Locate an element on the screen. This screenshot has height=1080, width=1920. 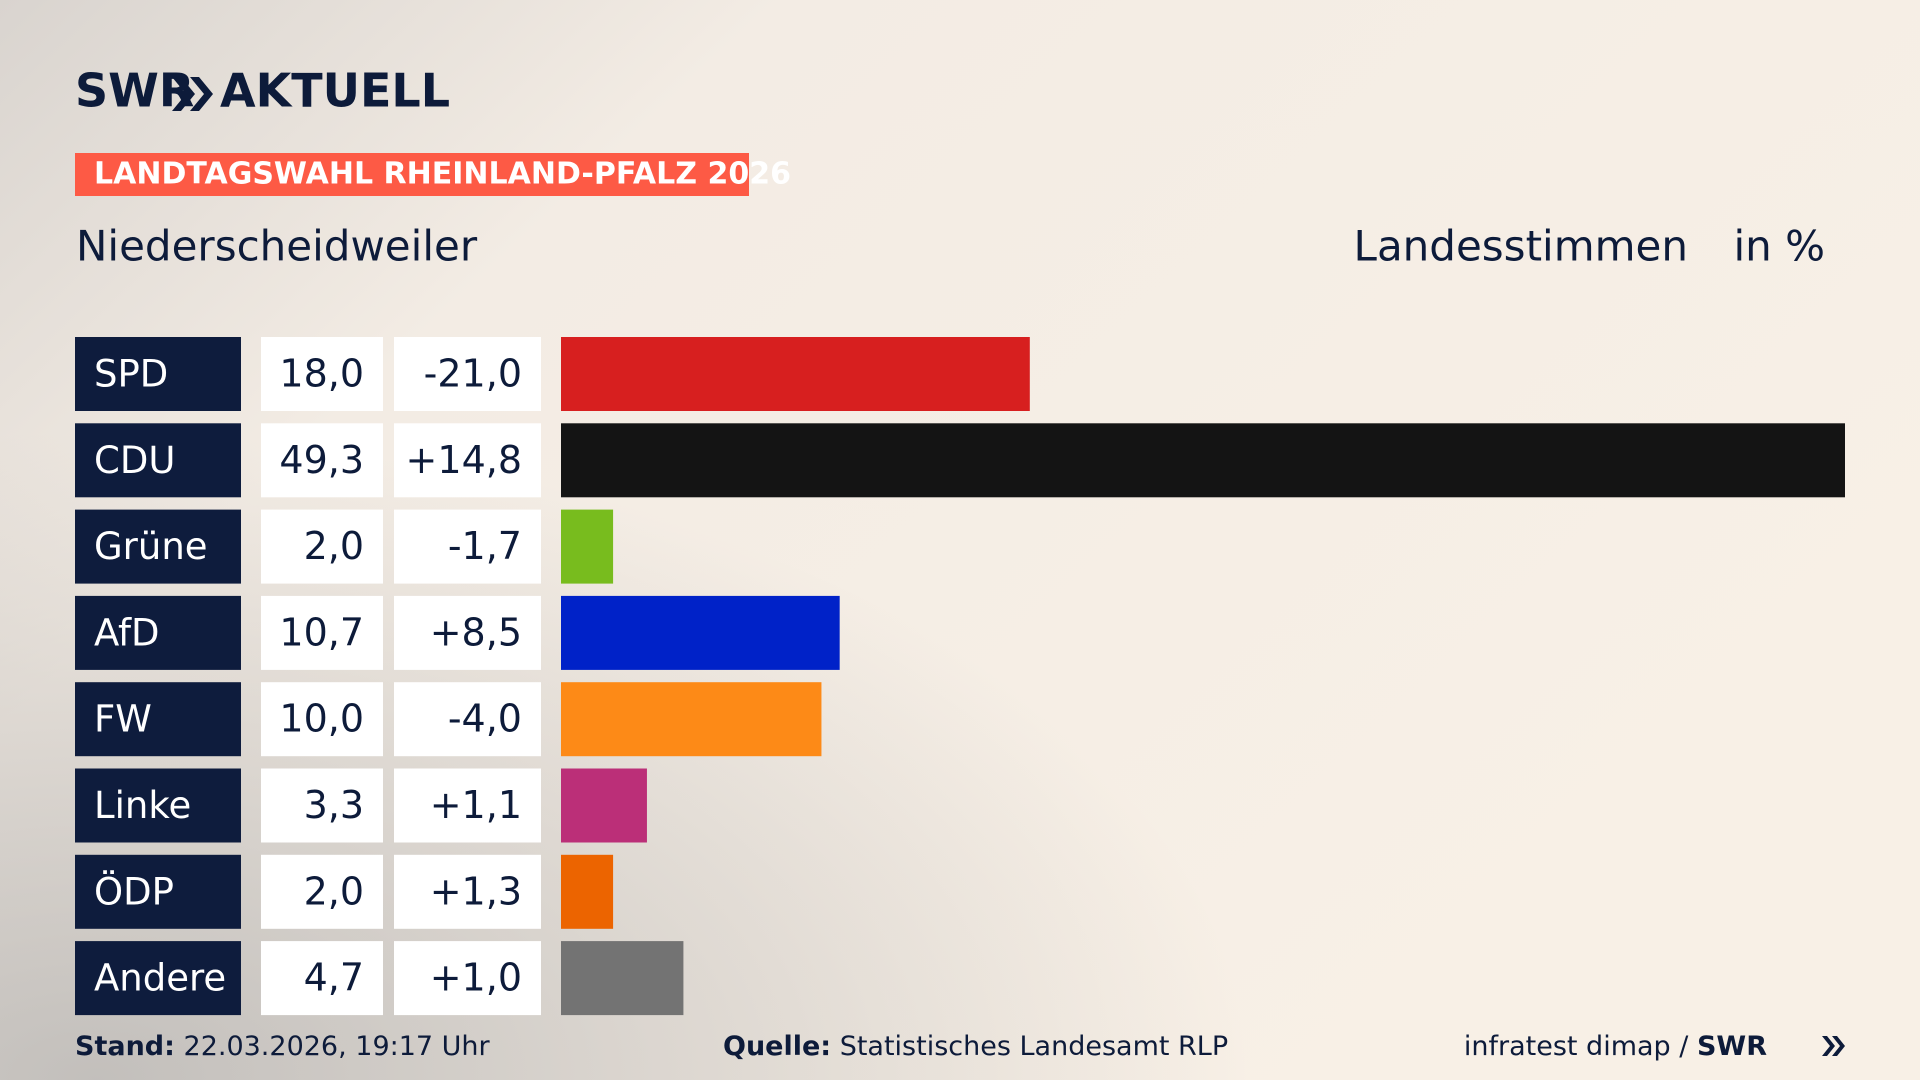
source-label: Quelle: is located at coordinates (777, 1046).